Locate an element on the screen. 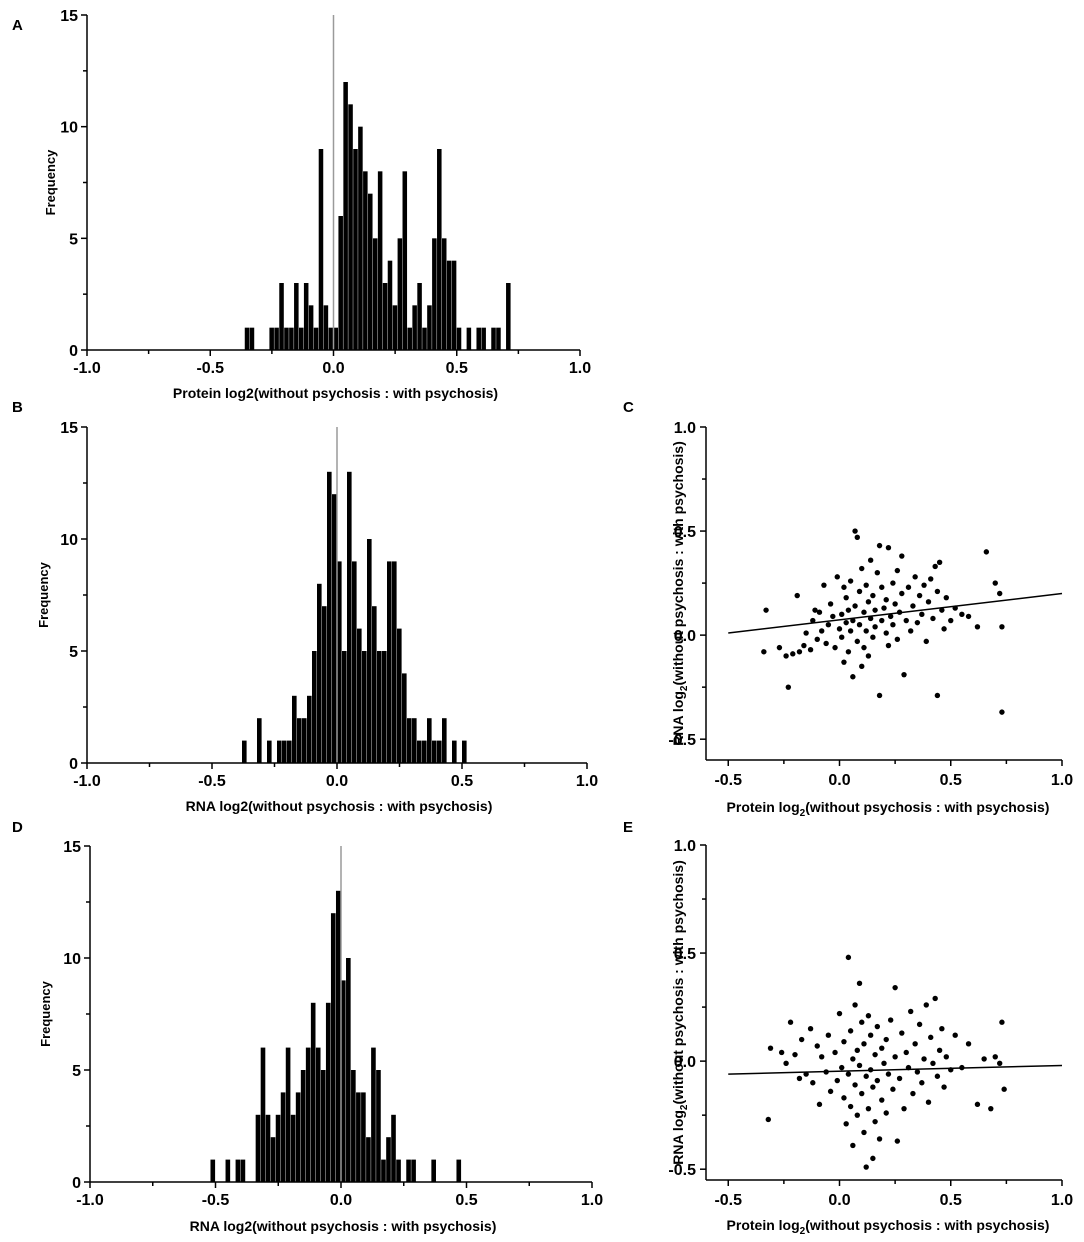 This screenshot has height=1242, width=1084. y-tick-label: 15 is located at coordinates (72, 847).